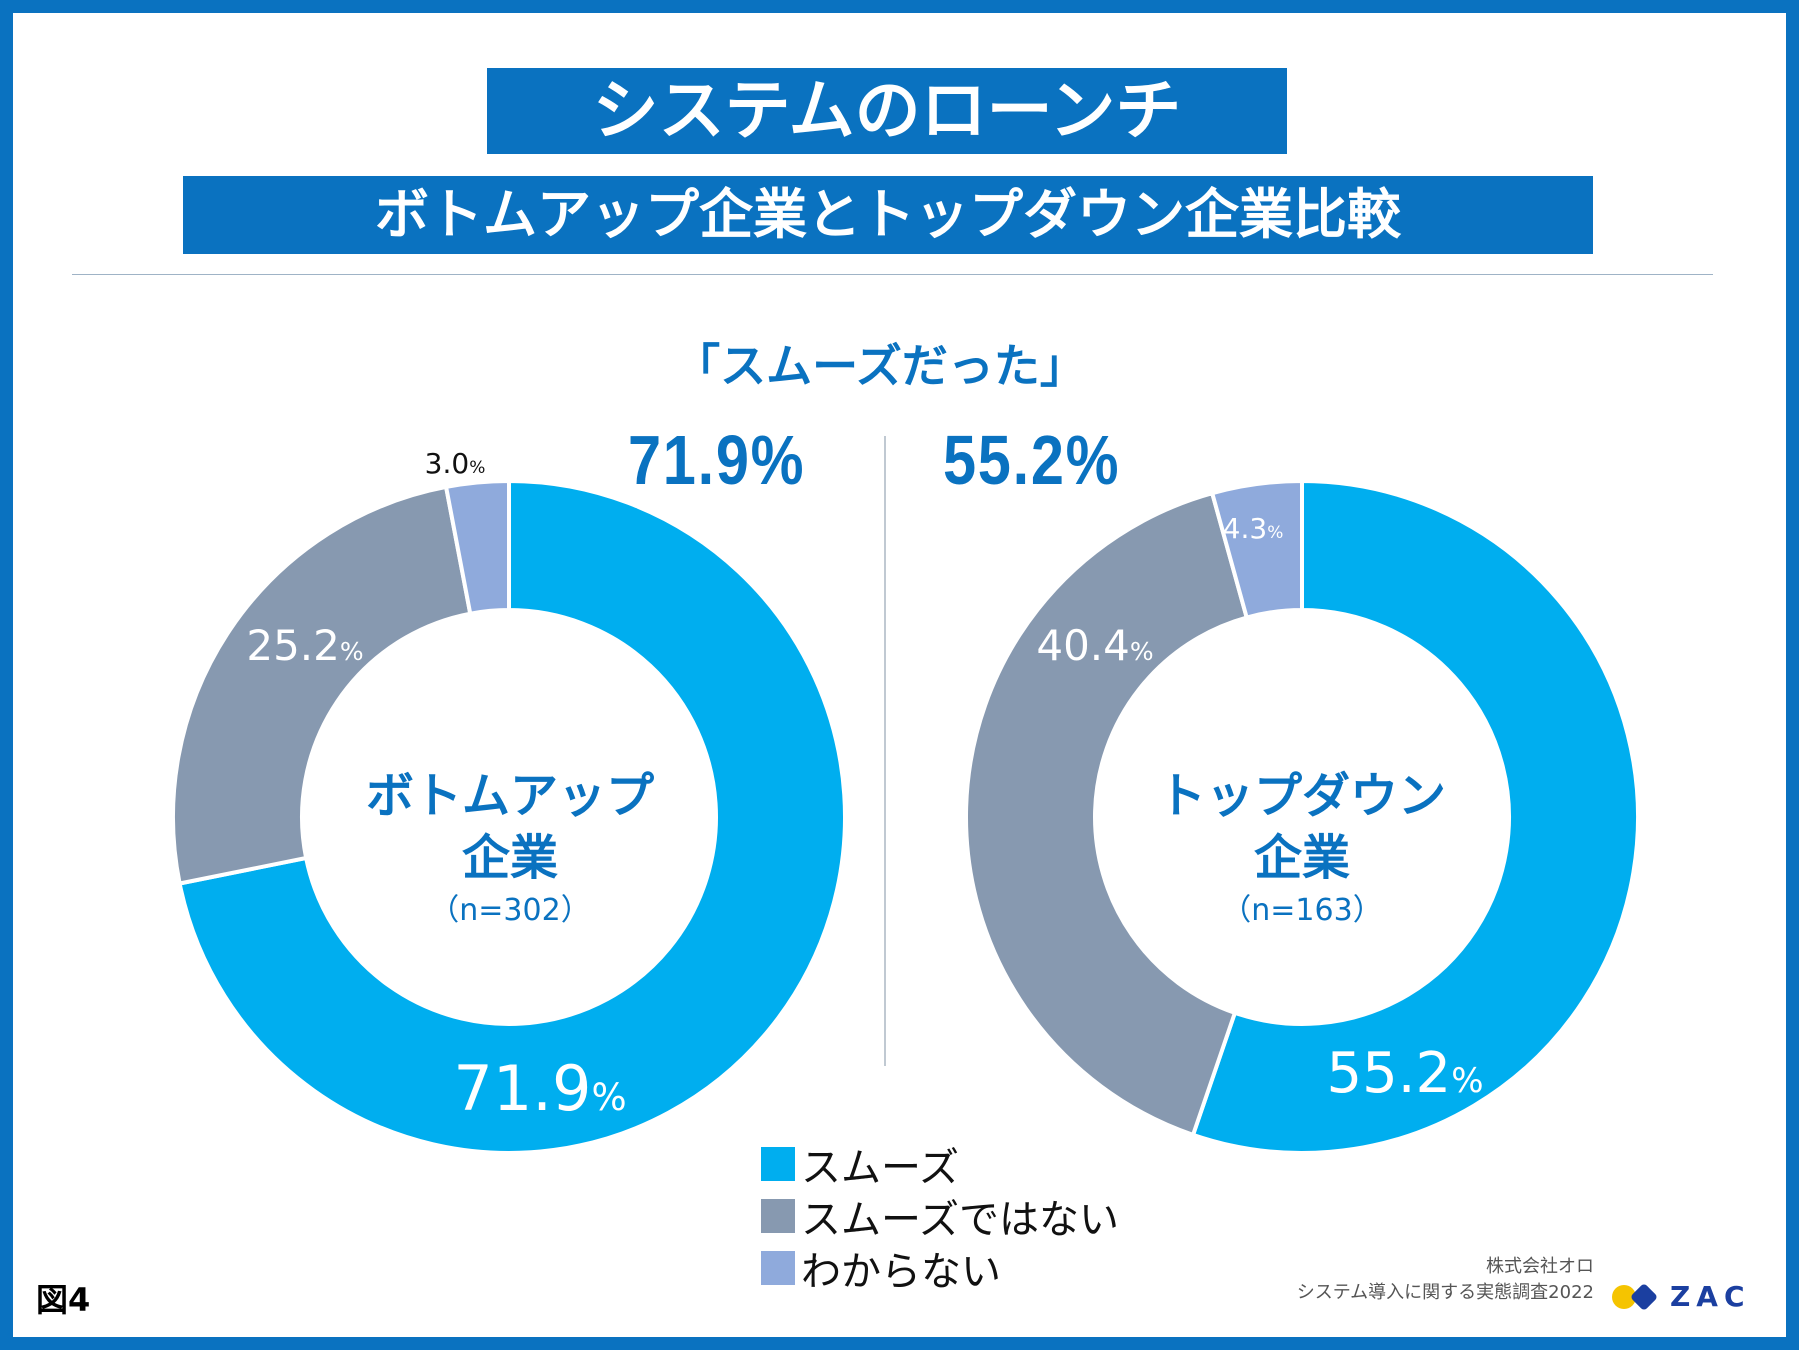 Image resolution: width=1799 pixels, height=1350 pixels. I want to click on slice-topdown-unknown, so click(1256, 549).